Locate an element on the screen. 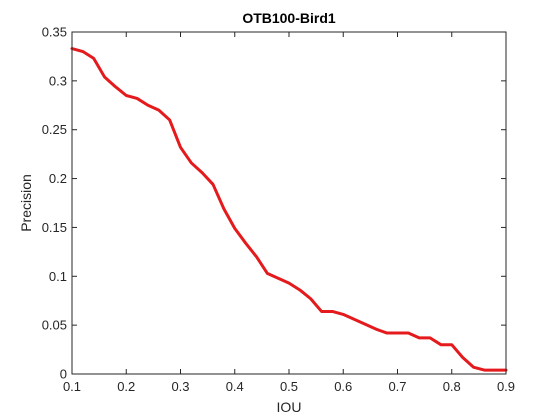  y-tick-label: 0.2 is located at coordinates (58, 178).